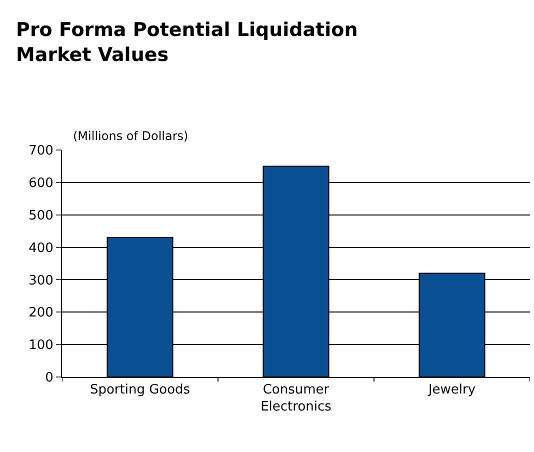 The height and width of the screenshot is (452, 534). Describe the element at coordinates (41, 183) in the screenshot. I see `y-tick-label: 600` at that location.